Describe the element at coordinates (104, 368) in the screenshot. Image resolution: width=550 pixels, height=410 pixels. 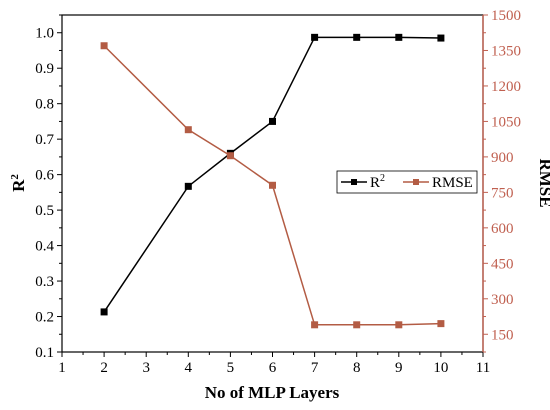
I see `x-tick-label: 2` at that location.